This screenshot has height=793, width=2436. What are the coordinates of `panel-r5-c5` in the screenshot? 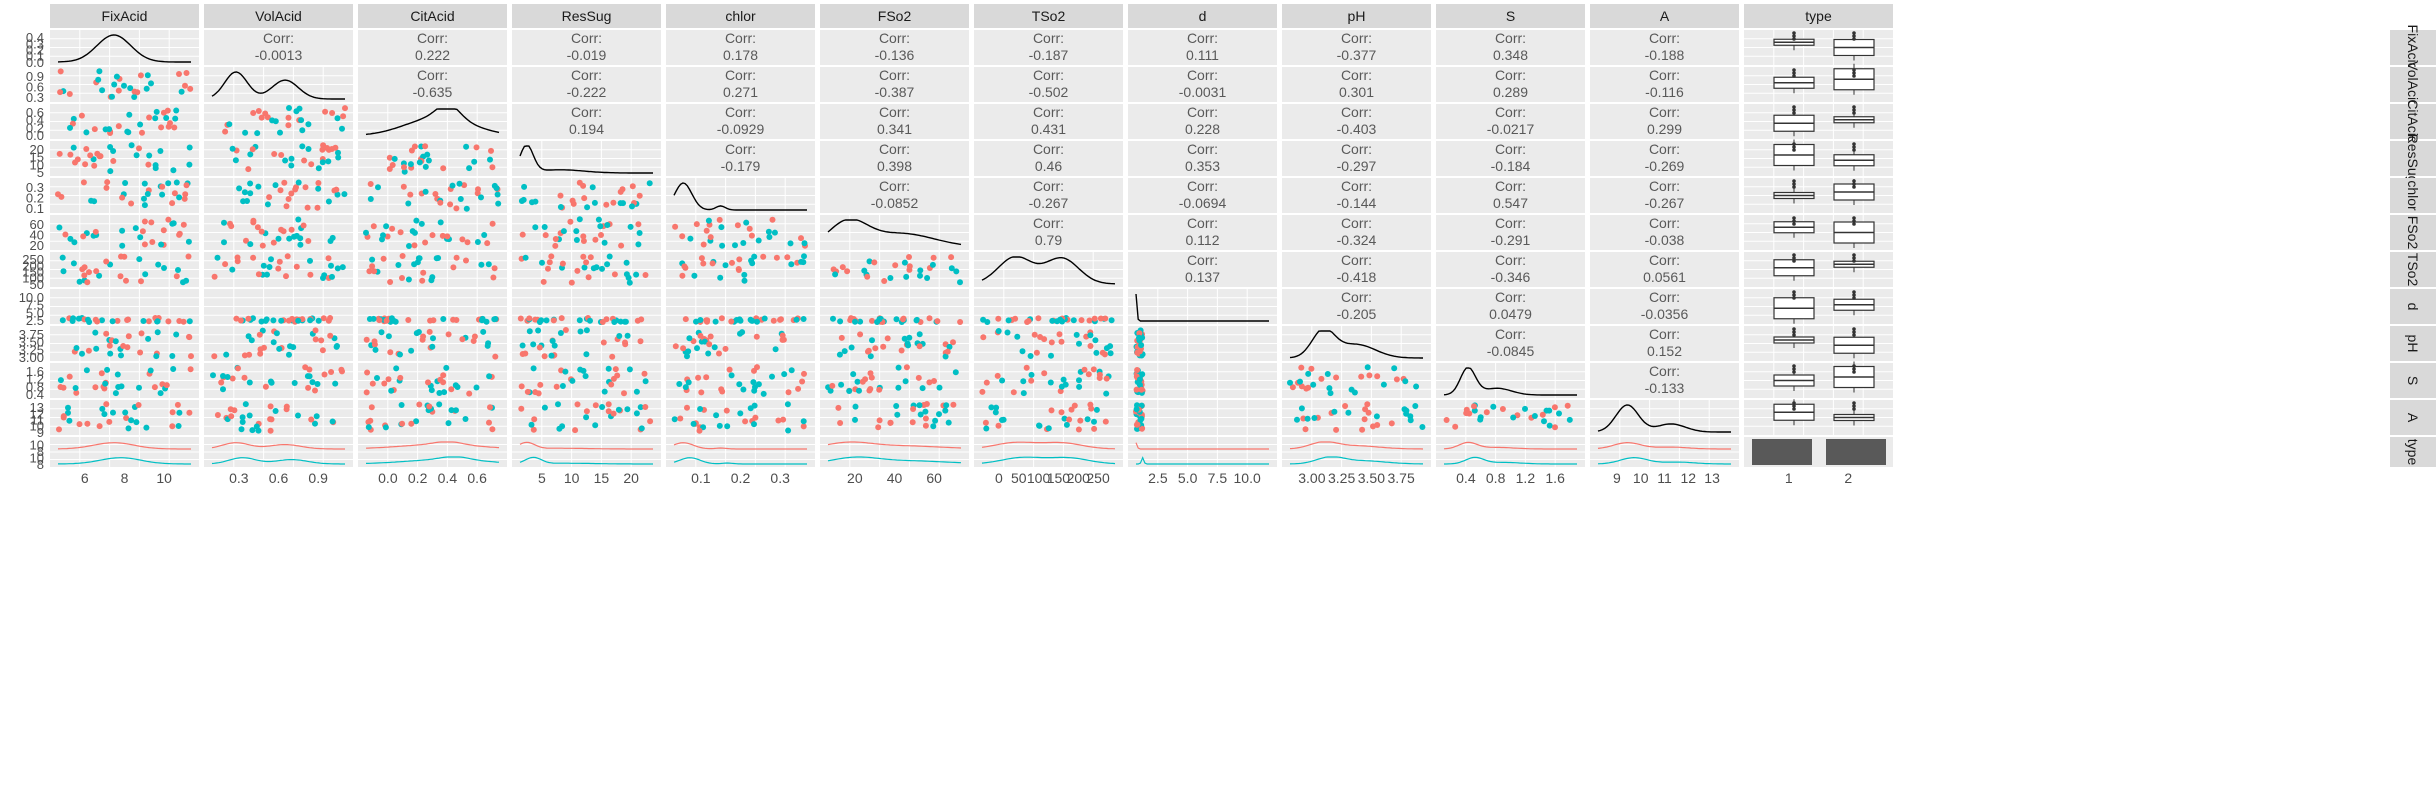 It's located at (894, 232).